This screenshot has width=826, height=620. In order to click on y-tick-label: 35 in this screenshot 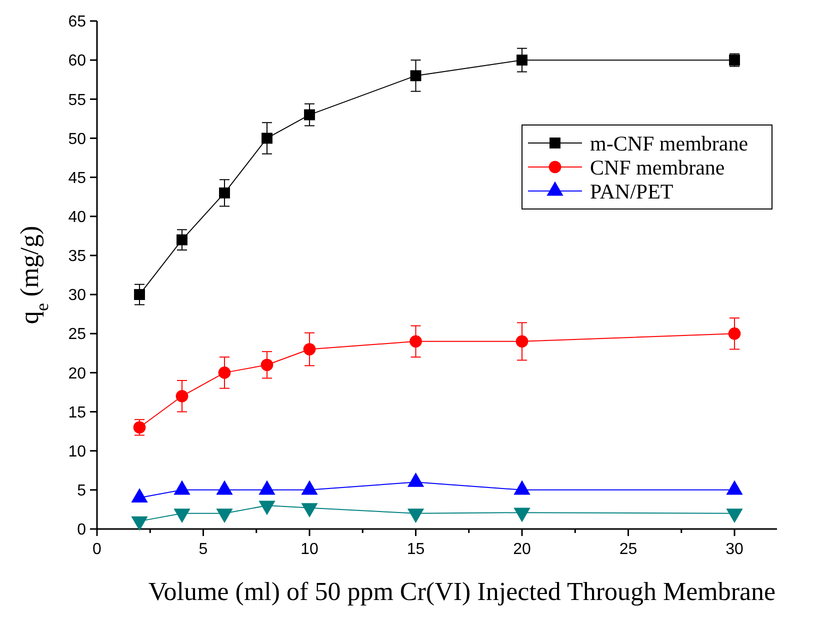, I will do `click(77, 257)`.